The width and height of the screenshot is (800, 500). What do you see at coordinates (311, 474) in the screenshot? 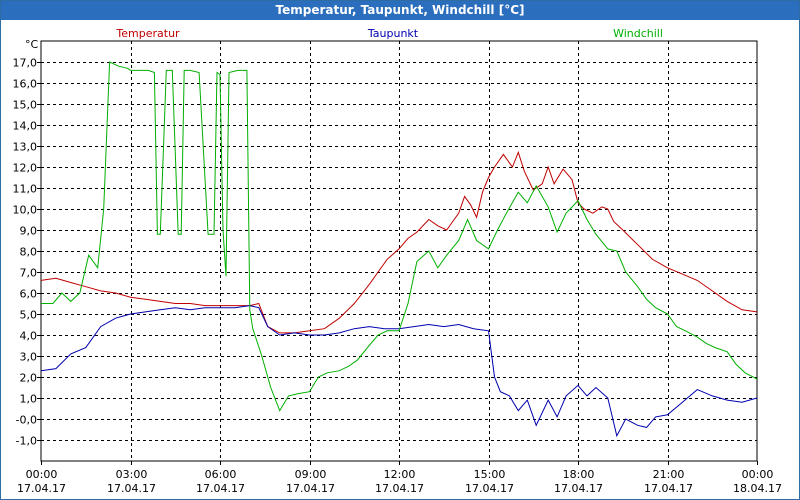
I see `x-tick-time-label: 09:00` at bounding box center [311, 474].